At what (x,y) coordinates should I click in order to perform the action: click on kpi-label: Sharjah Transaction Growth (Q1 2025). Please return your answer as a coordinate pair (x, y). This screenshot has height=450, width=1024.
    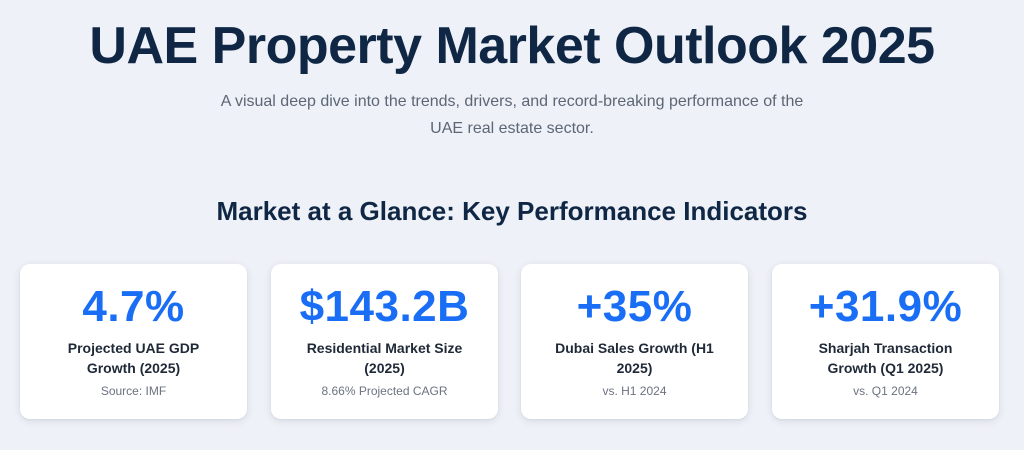
    Looking at the image, I should click on (885, 358).